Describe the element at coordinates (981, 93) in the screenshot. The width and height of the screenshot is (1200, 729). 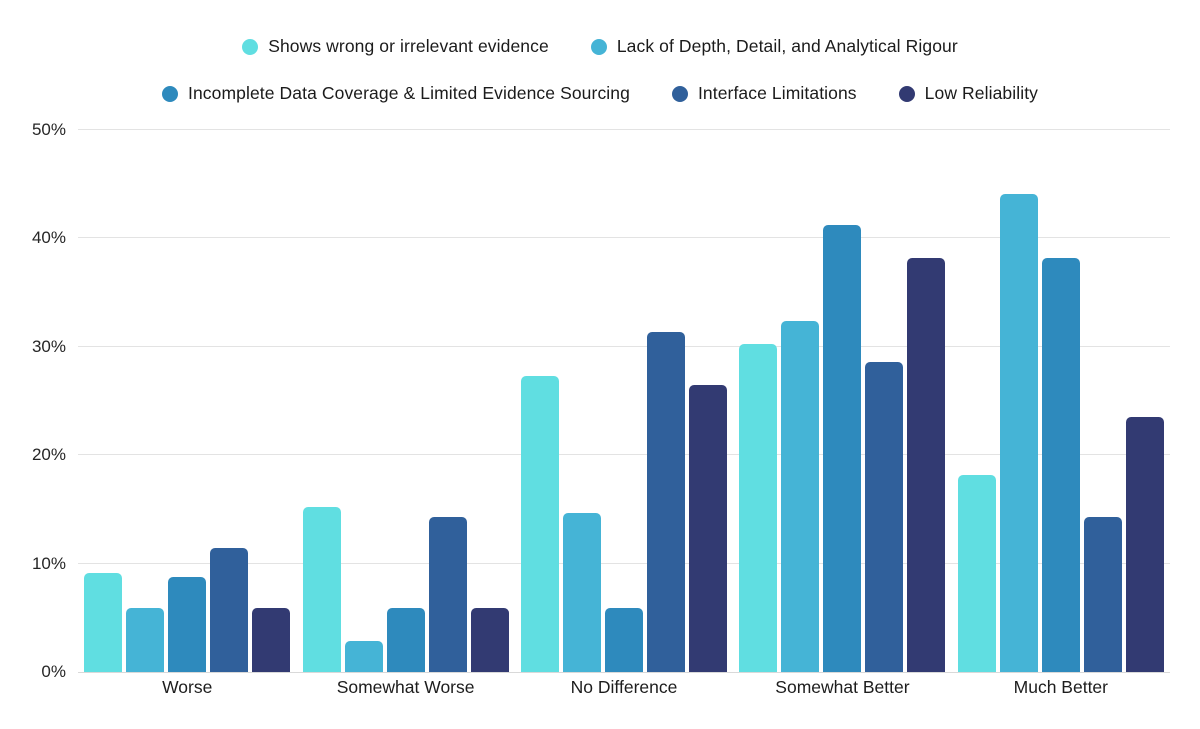
I see `legend-item-label: Low Reliability` at that location.